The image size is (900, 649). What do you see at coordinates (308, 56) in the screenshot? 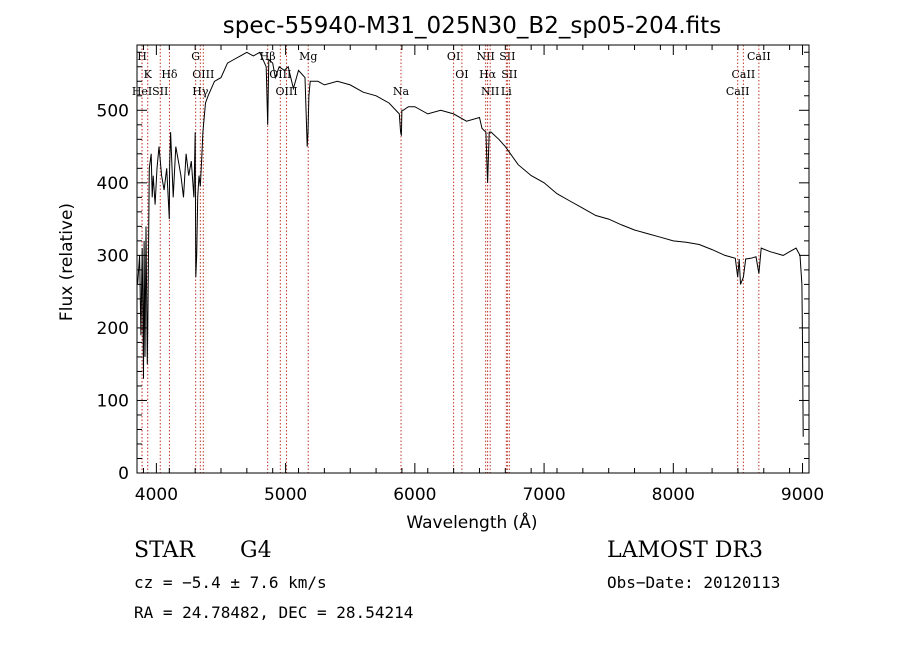
I see `line-marker-label: Mg` at bounding box center [308, 56].